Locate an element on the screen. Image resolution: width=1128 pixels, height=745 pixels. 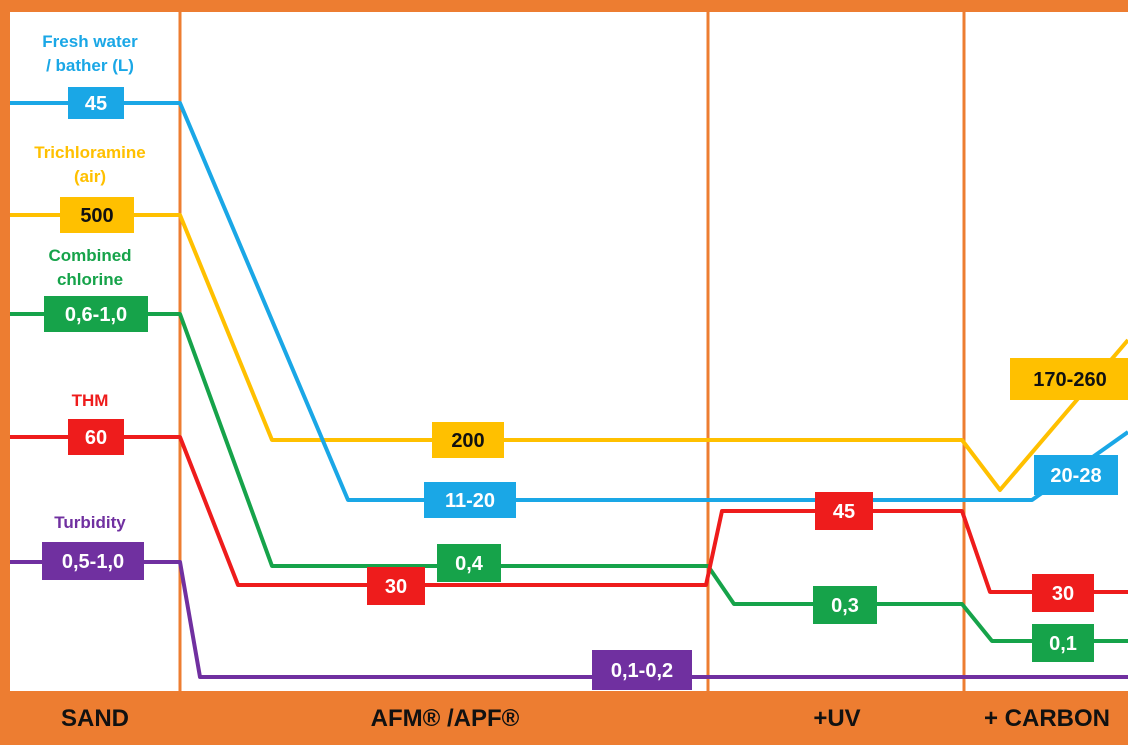
stage-label-sand: SAND is located at coordinates (94, 718).